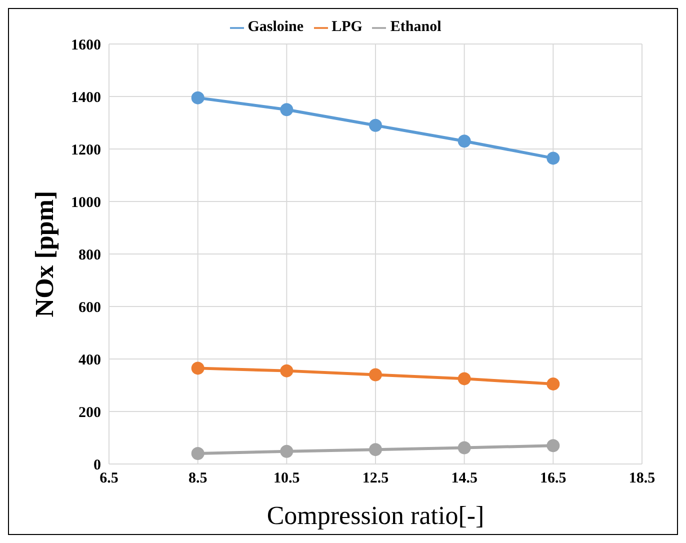 Image resolution: width=686 pixels, height=543 pixels. What do you see at coordinates (89, 308) in the screenshot?
I see `y-tick-label: 600` at bounding box center [89, 308].